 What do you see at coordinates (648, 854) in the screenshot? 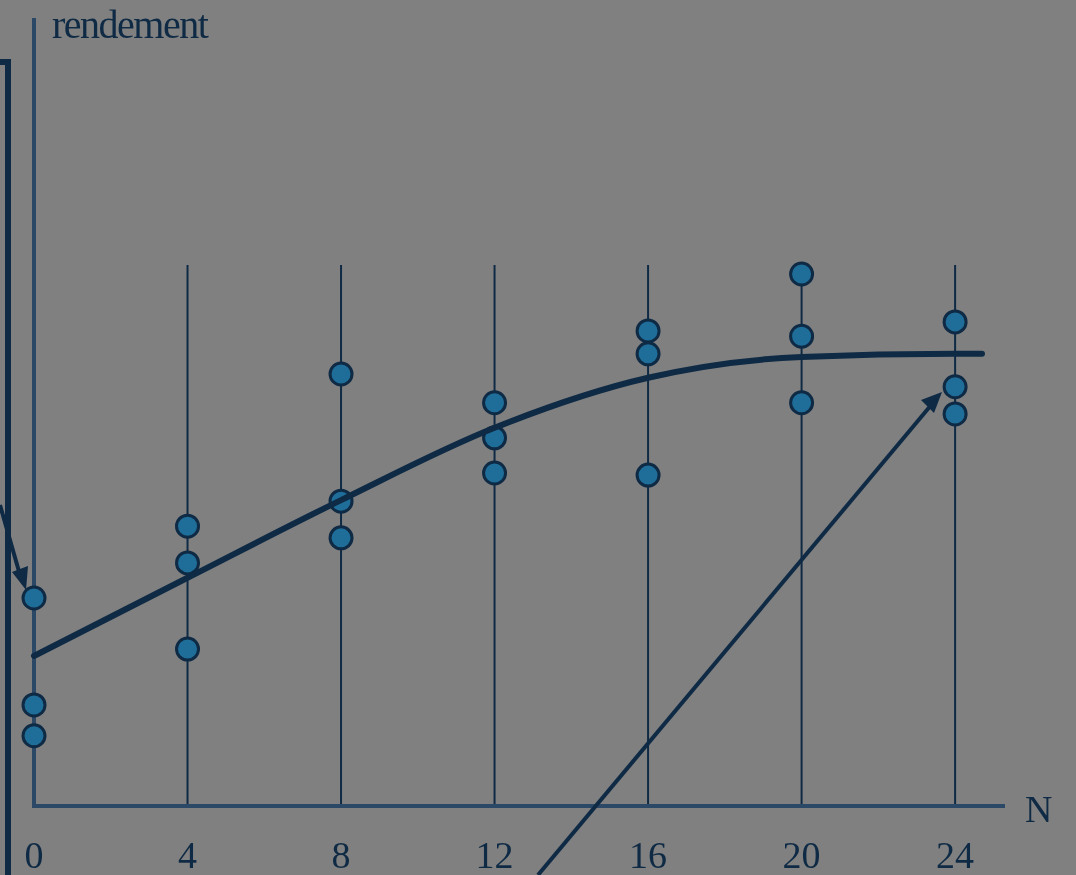
I see `x-tick-label: 16` at bounding box center [648, 854].